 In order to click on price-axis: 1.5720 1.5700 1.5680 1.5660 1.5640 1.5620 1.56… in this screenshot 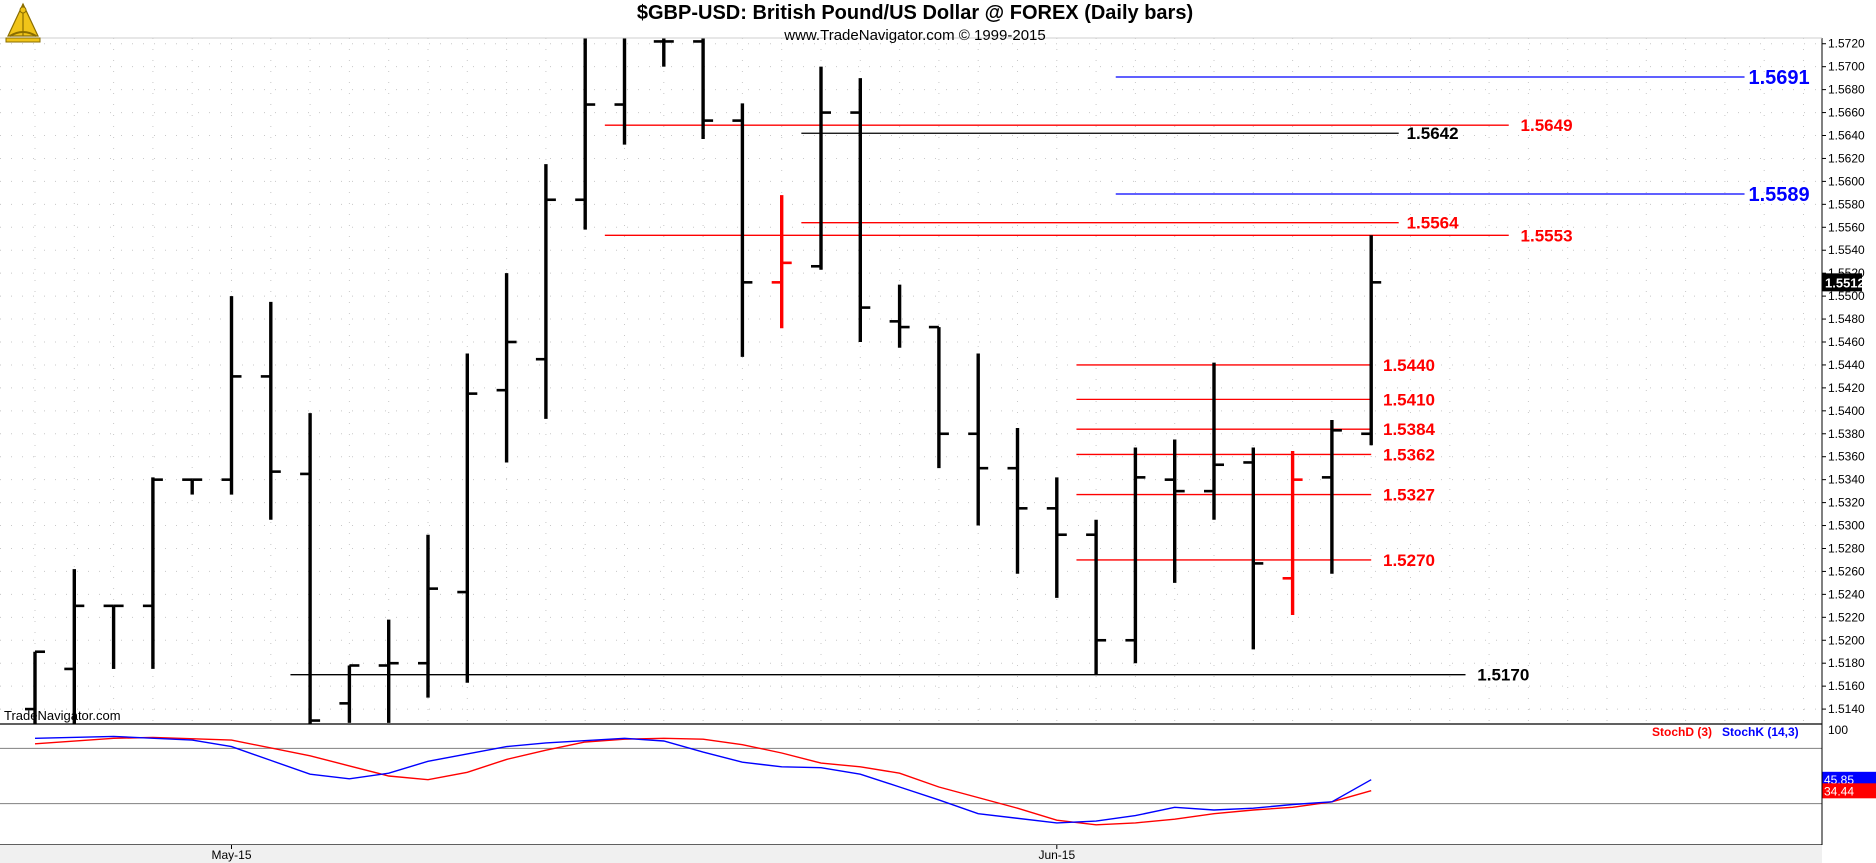, I will do `click(1843, 441)`.